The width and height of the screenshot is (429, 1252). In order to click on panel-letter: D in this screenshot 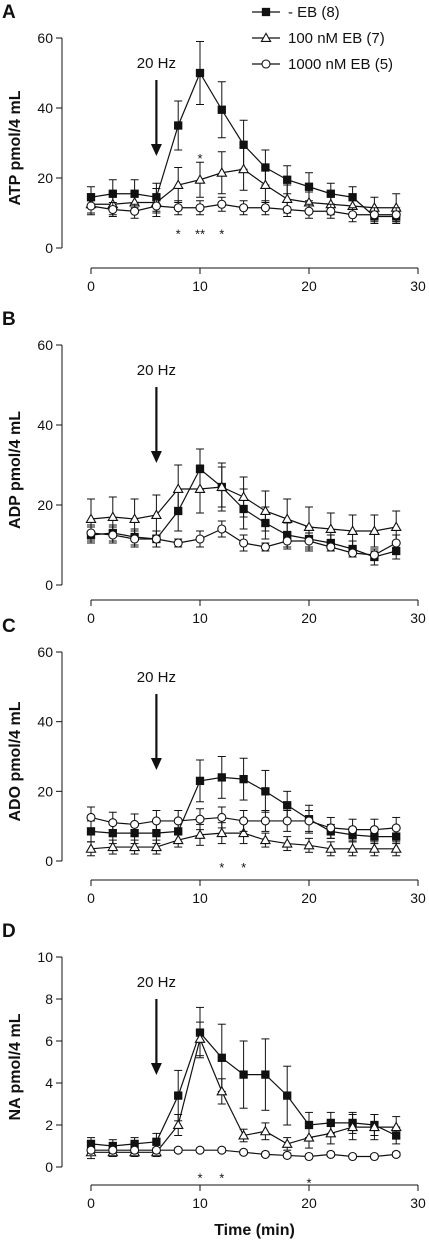, I will do `click(9, 931)`.